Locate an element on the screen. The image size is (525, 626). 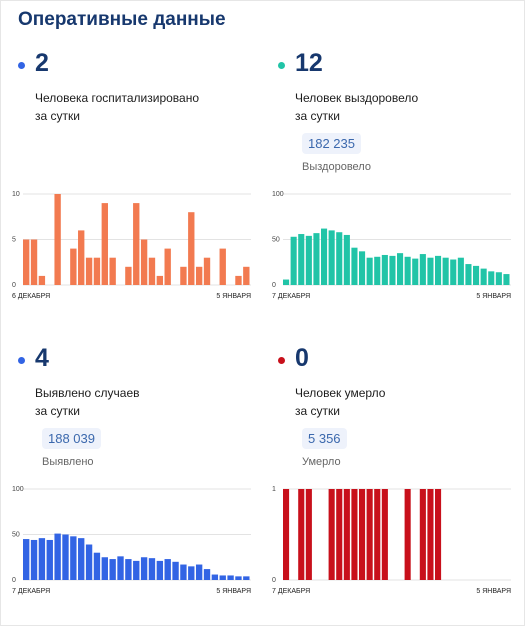
metric-label: Человека госпитализировано is located at coordinates (117, 98).